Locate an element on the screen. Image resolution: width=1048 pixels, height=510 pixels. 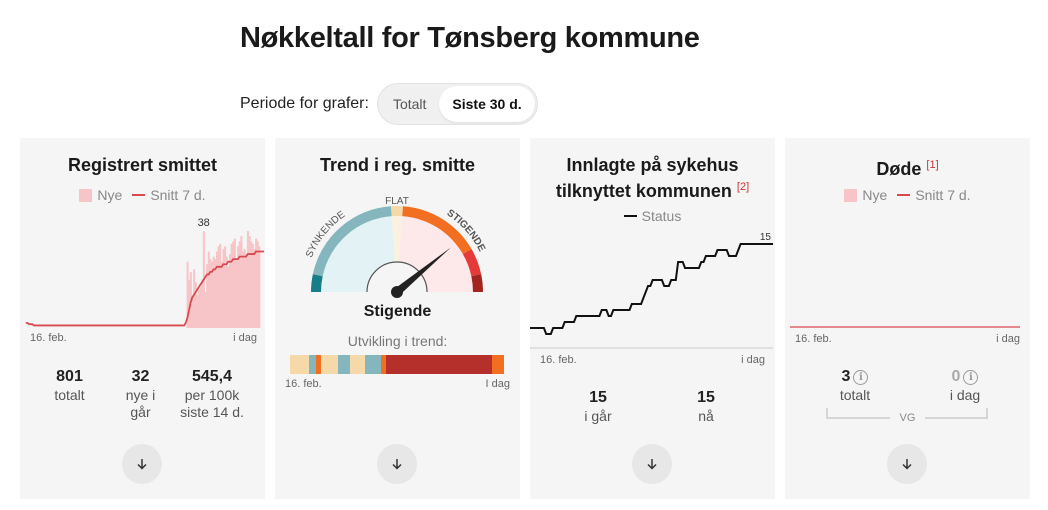
card-title: Registrert smittet is located at coordinates (142, 165).